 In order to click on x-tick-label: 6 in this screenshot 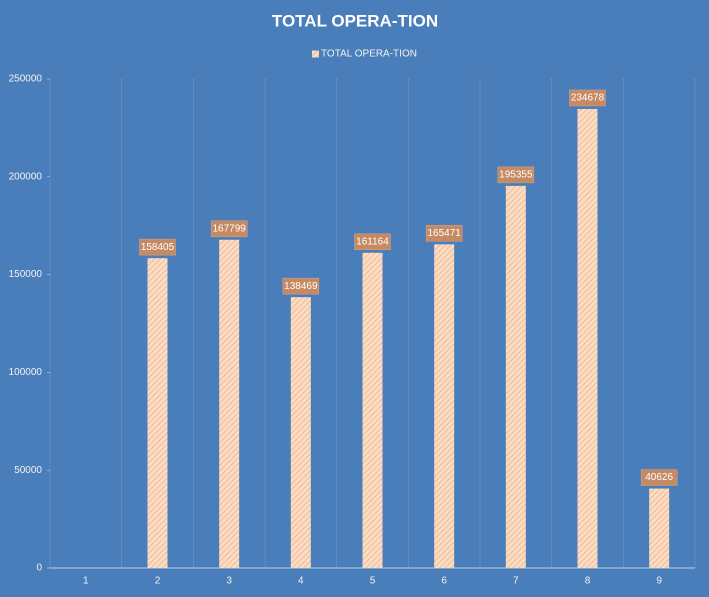, I will do `click(444, 581)`.